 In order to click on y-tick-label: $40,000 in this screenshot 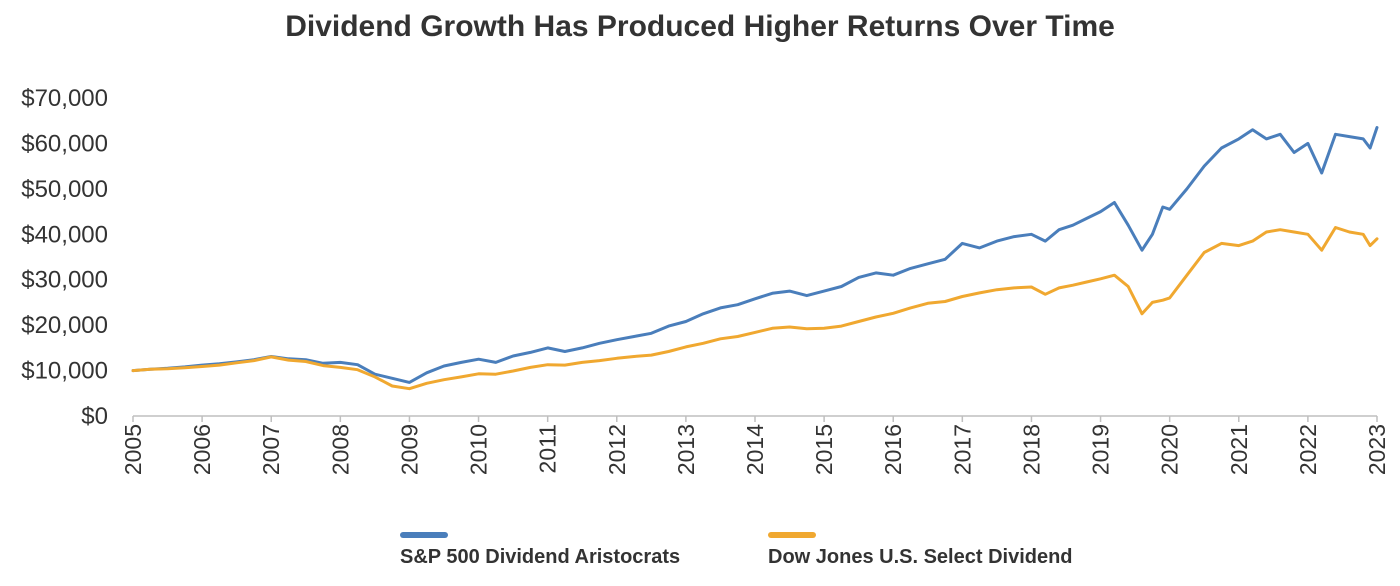, I will do `click(64, 234)`.